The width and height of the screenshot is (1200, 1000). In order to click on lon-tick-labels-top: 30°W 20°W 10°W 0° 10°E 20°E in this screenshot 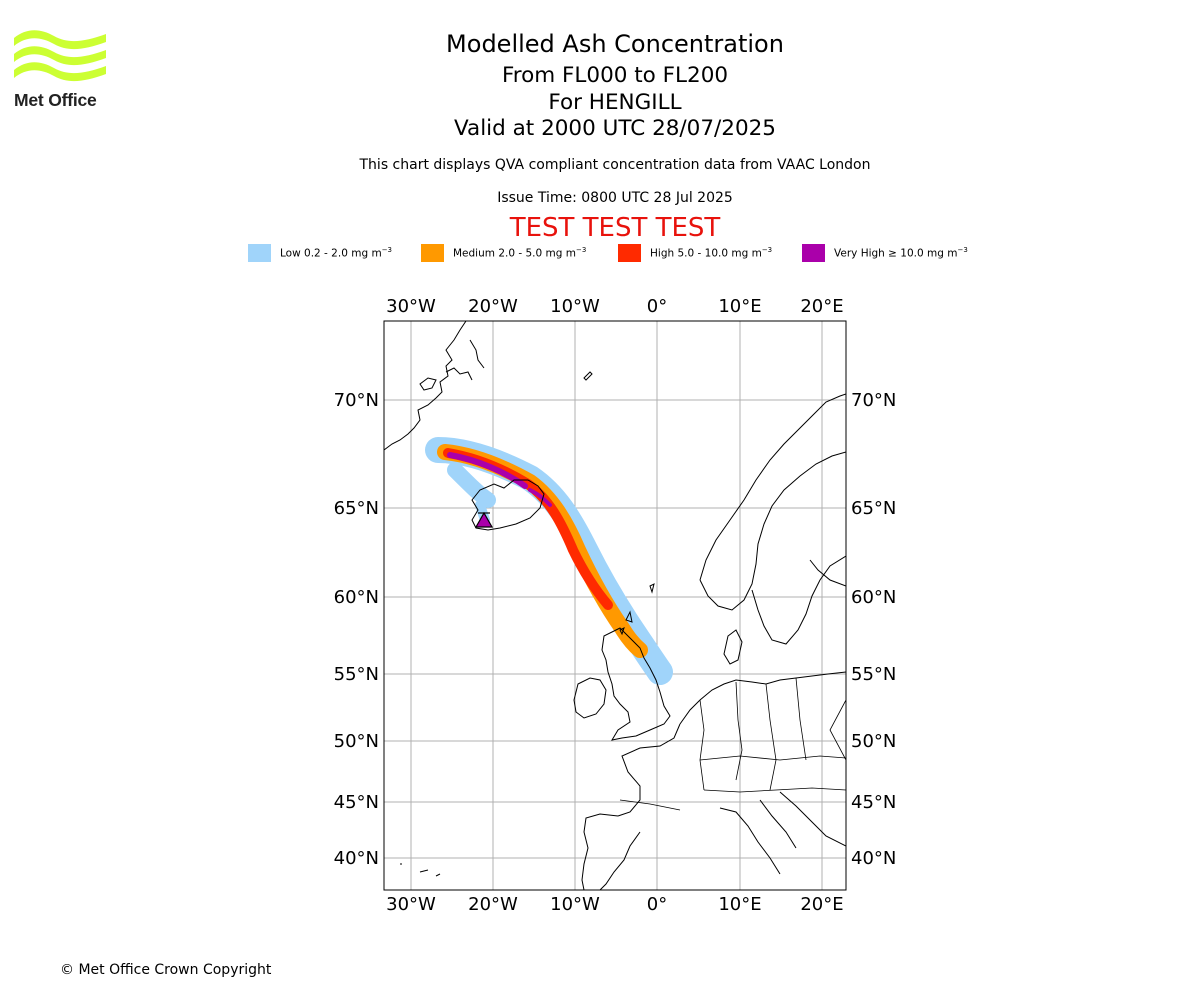, I will do `click(614, 306)`.